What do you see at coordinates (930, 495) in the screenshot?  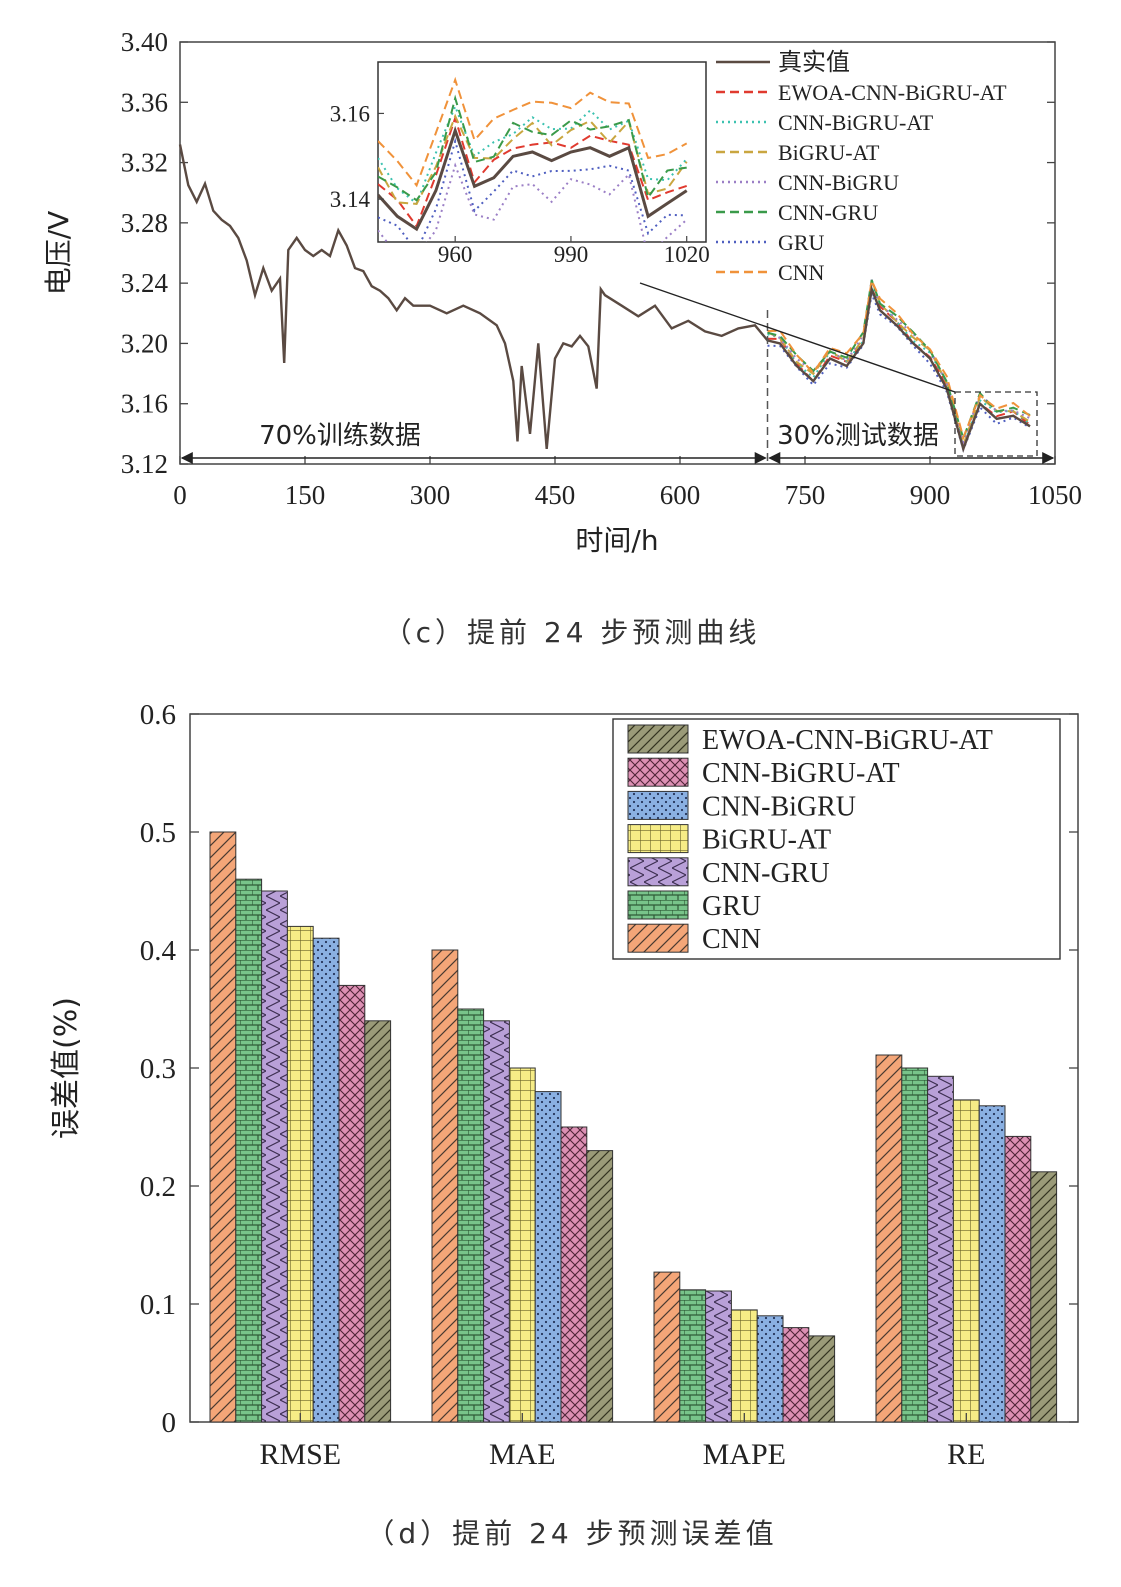 I see `chart-c-x-tick-label: 900` at bounding box center [930, 495].